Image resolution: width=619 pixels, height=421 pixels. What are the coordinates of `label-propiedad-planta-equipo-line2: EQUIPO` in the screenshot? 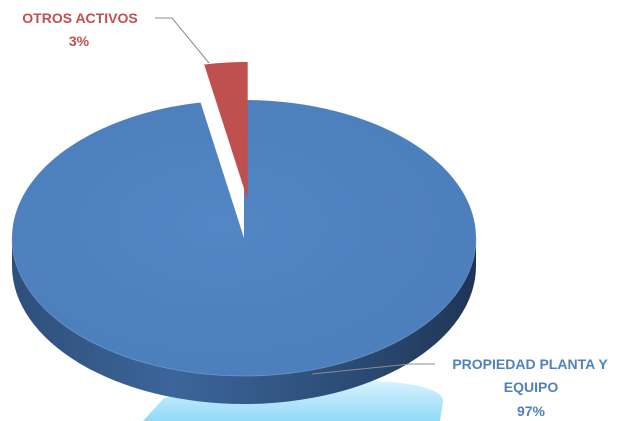 It's located at (531, 387).